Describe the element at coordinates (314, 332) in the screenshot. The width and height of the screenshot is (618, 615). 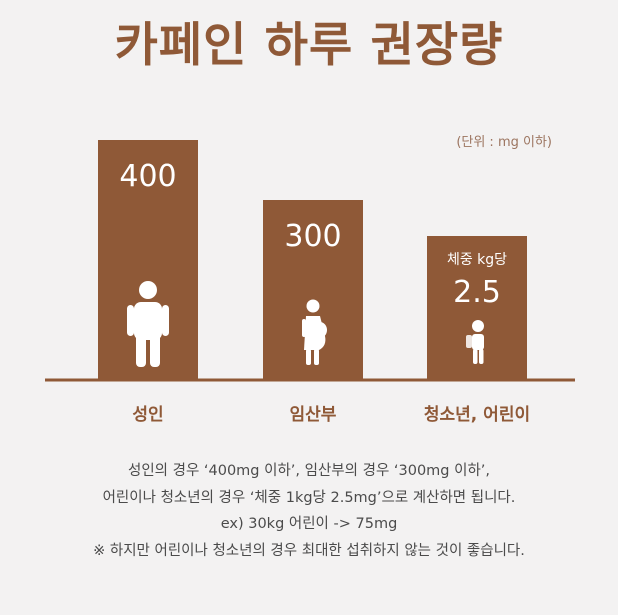
I see `pregnant-woman-icon` at that location.